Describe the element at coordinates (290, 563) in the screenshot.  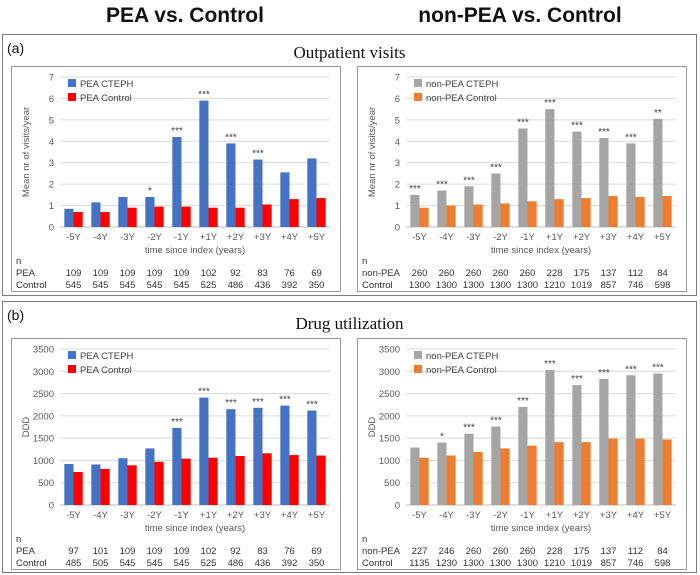
I see `n-table-cell: 392` at that location.